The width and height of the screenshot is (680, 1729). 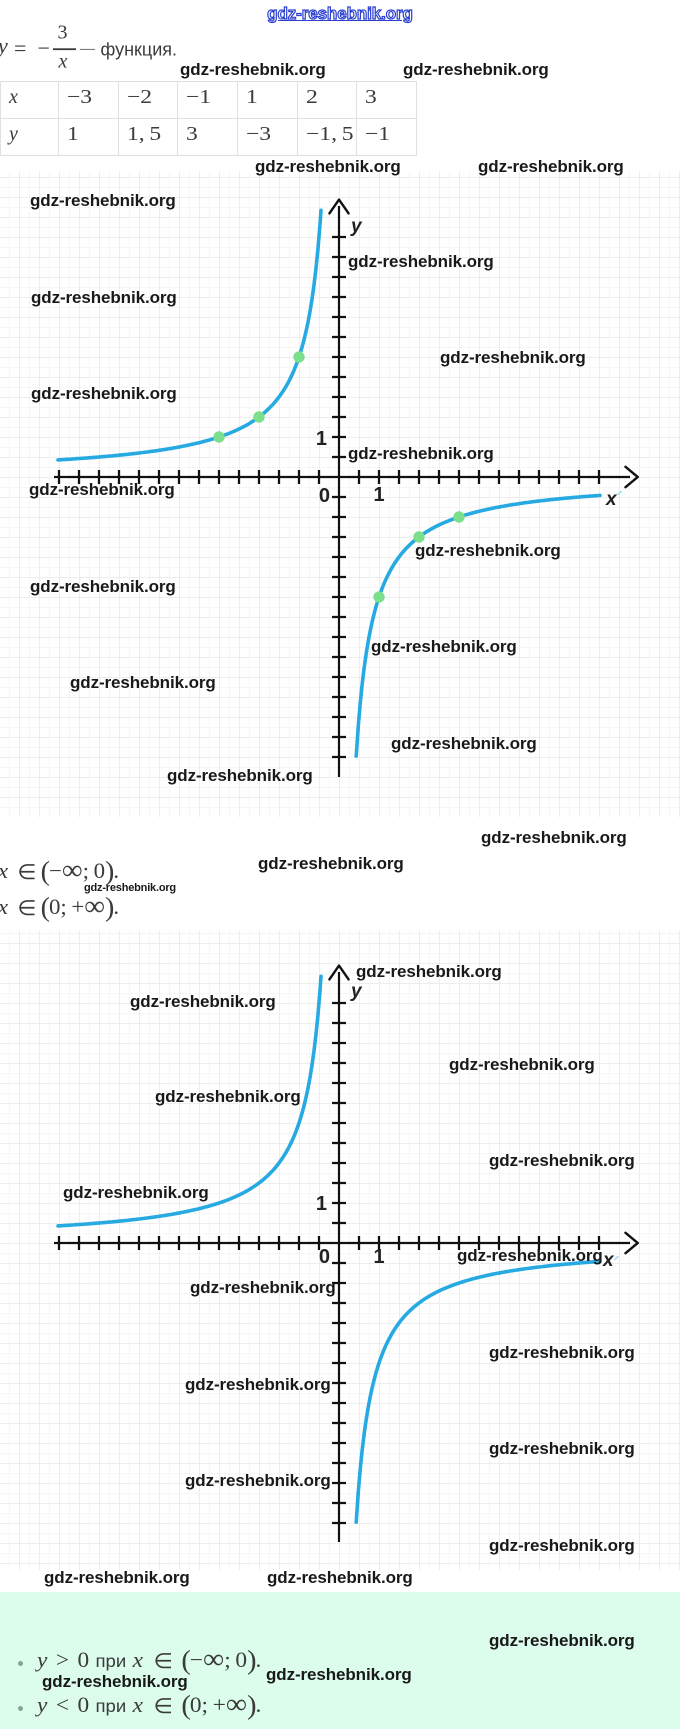 What do you see at coordinates (63, 33) in the screenshot?
I see `svg-text: 3` at bounding box center [63, 33].